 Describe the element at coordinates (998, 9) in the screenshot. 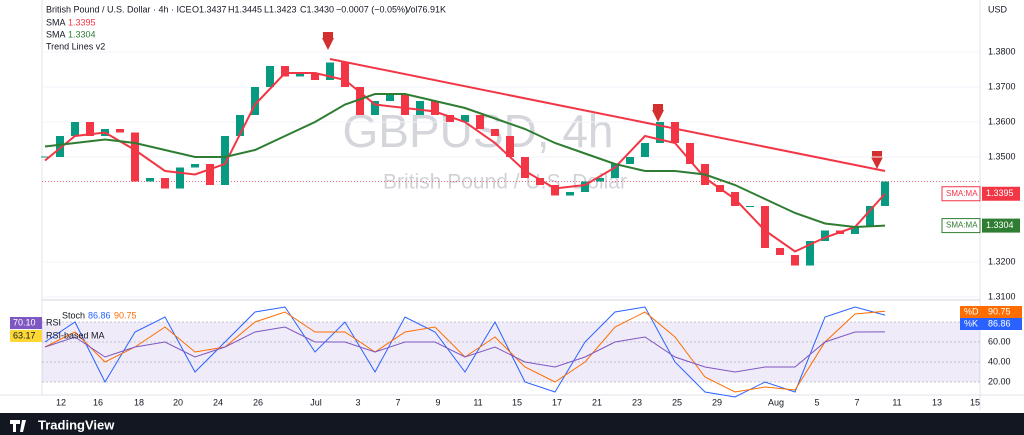

I see `currency: USD` at that location.